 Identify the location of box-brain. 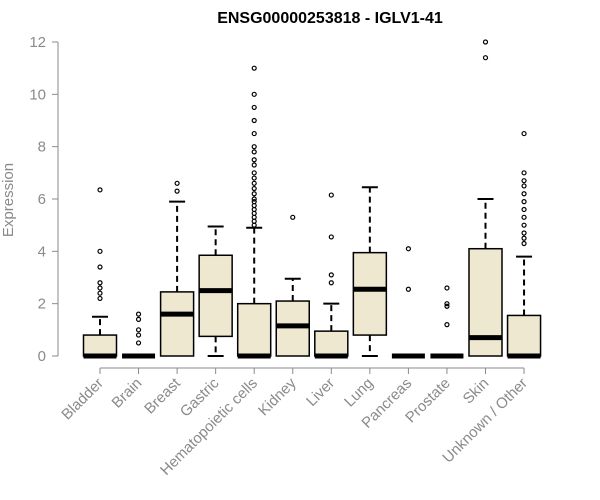
(139, 335).